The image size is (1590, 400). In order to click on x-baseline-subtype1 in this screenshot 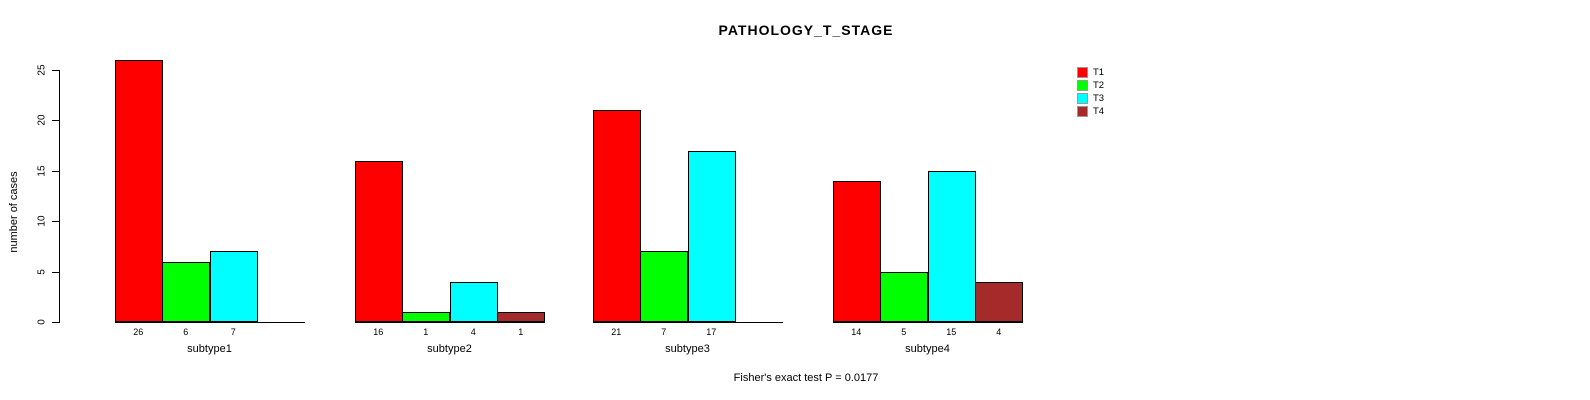, I will do `click(209, 322)`.